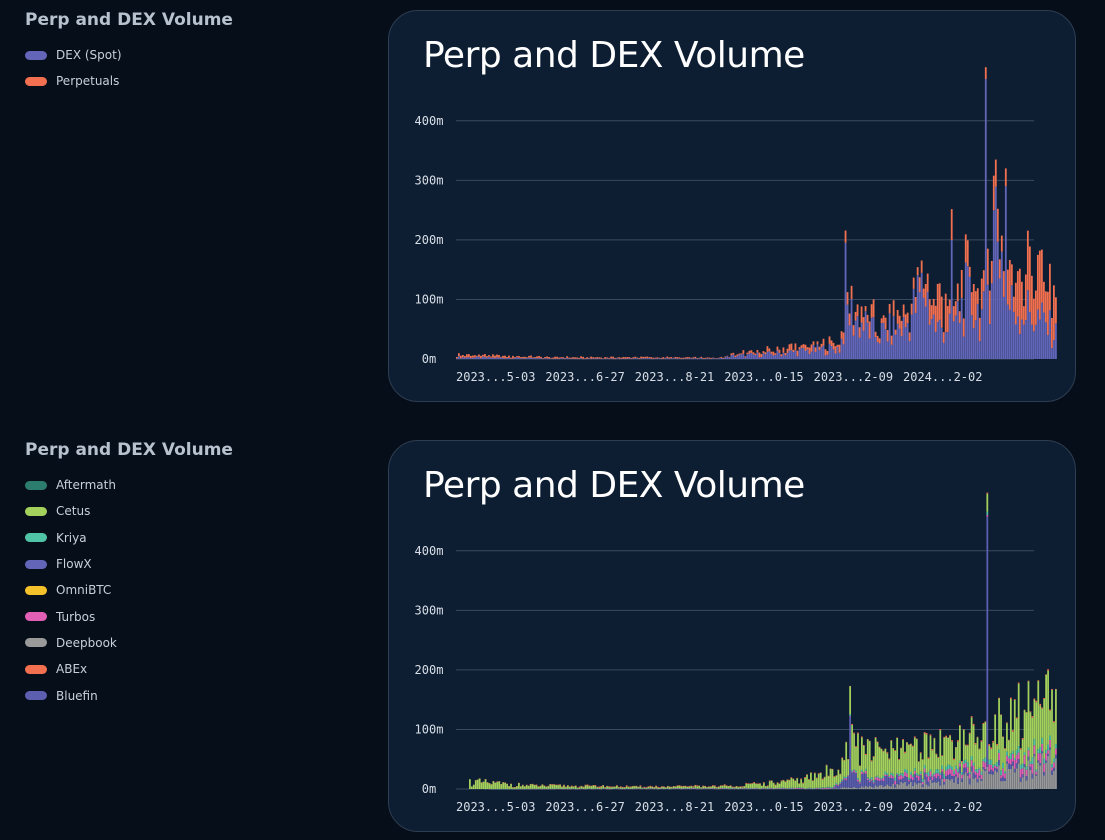 The image size is (1105, 840). What do you see at coordinates (175, 538) in the screenshot?
I see `legend-item-kriya: Kriya` at bounding box center [175, 538].